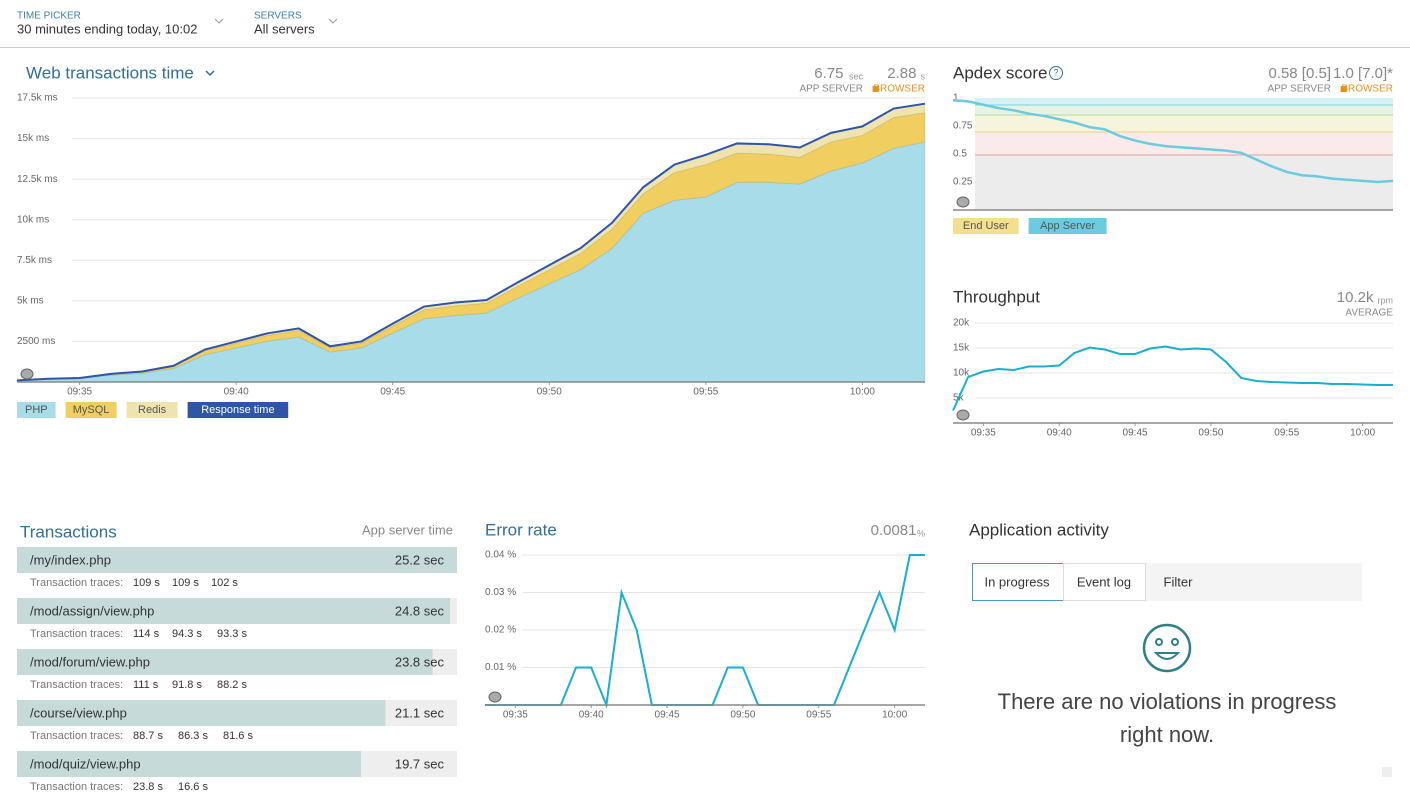 The height and width of the screenshot is (805, 1410). What do you see at coordinates (963, 126) in the screenshot?
I see `y-tick-label: 0.75` at bounding box center [963, 126].